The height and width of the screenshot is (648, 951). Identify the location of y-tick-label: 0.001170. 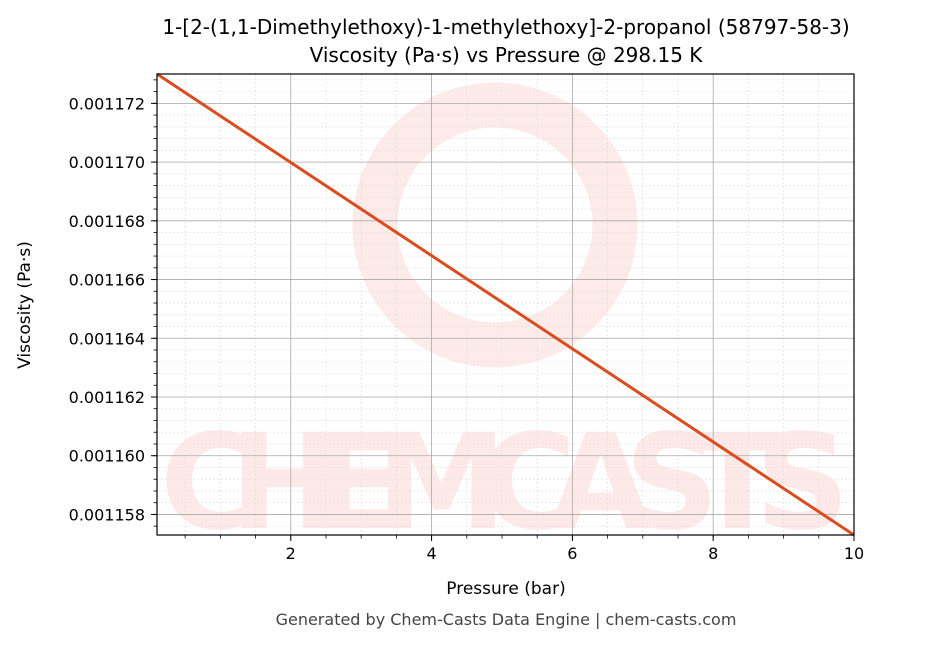
(107, 162).